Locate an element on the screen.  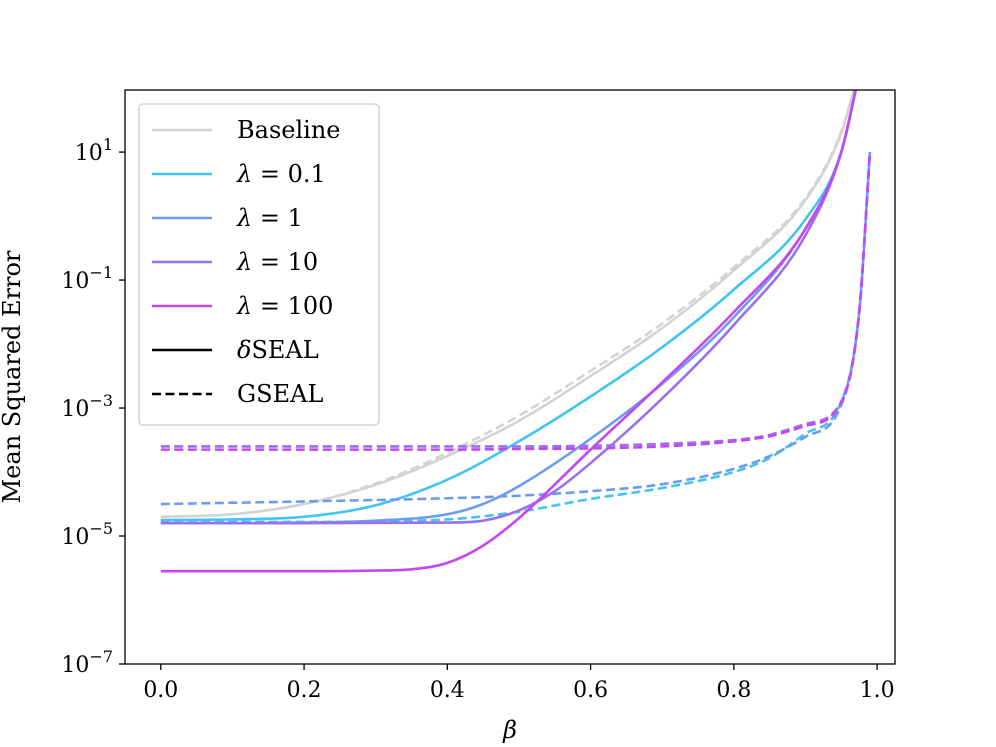
x-axis-label: β is located at coordinates (509, 730).